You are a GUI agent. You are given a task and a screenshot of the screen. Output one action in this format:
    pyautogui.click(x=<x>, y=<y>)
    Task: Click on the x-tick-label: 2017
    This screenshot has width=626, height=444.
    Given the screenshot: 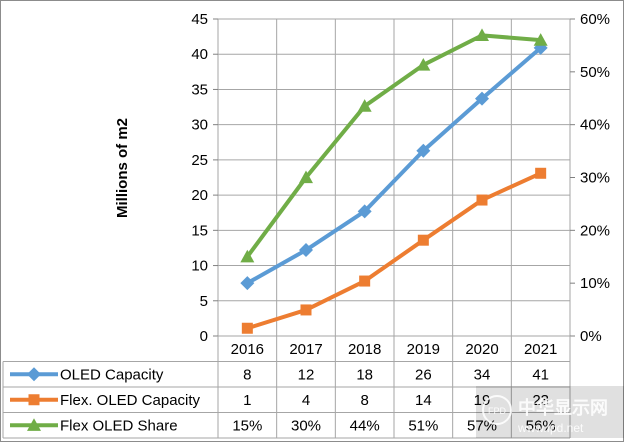 What is the action you would take?
    pyautogui.click(x=305, y=349)
    